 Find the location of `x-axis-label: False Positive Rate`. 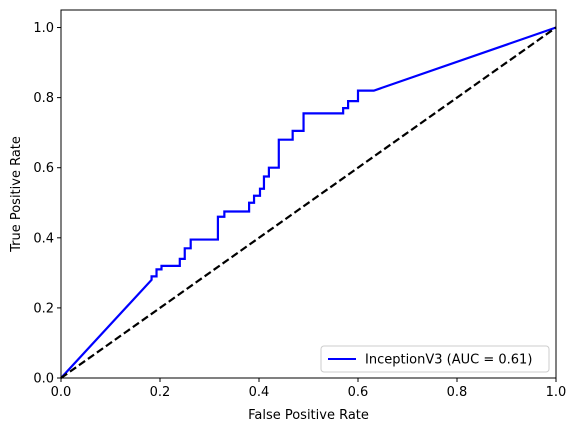

x-axis-label: False Positive Rate is located at coordinates (308, 415).